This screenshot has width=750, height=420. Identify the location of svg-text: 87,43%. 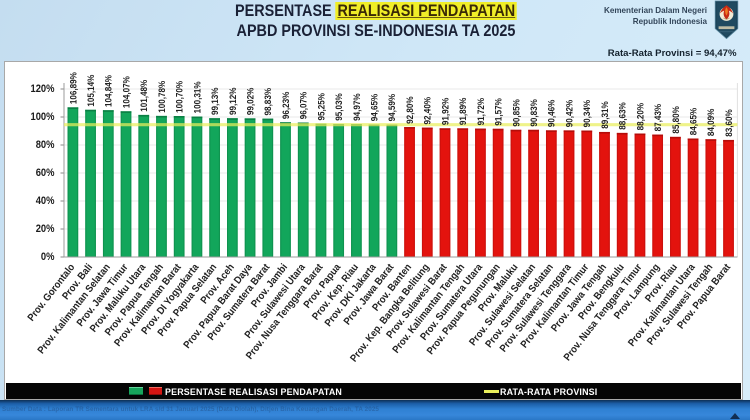
(657, 118).